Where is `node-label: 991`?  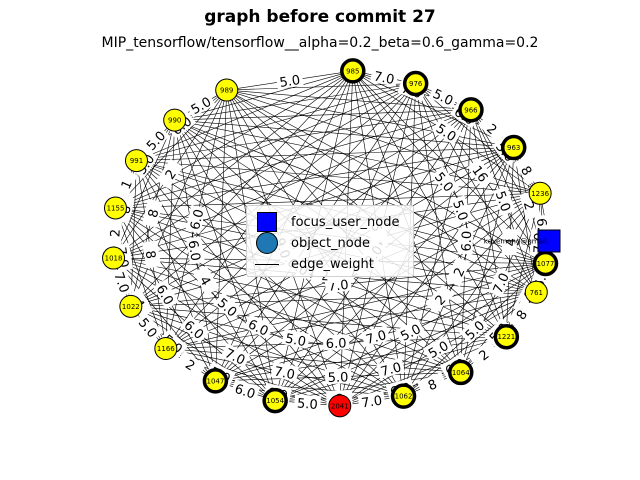 node-label: 991 is located at coordinates (136, 161).